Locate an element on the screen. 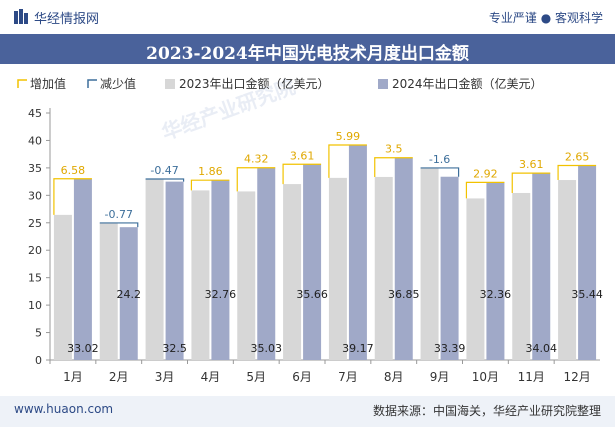 Image resolution: width=615 pixels, height=427 pixels. title-bar: 2023-2024年中国光电技术月度出口金额 is located at coordinates (307, 49).